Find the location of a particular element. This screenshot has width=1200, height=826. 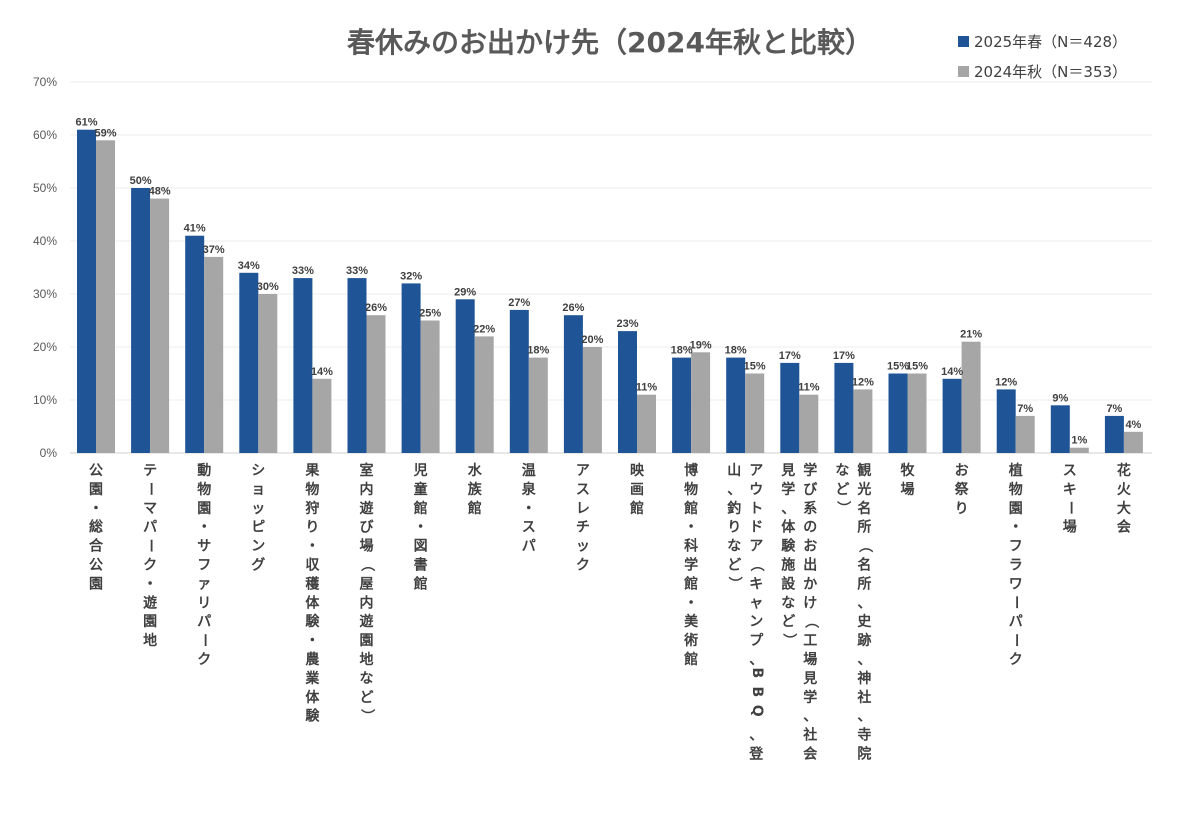

y-tick-label: 70% is located at coordinates (45, 82).